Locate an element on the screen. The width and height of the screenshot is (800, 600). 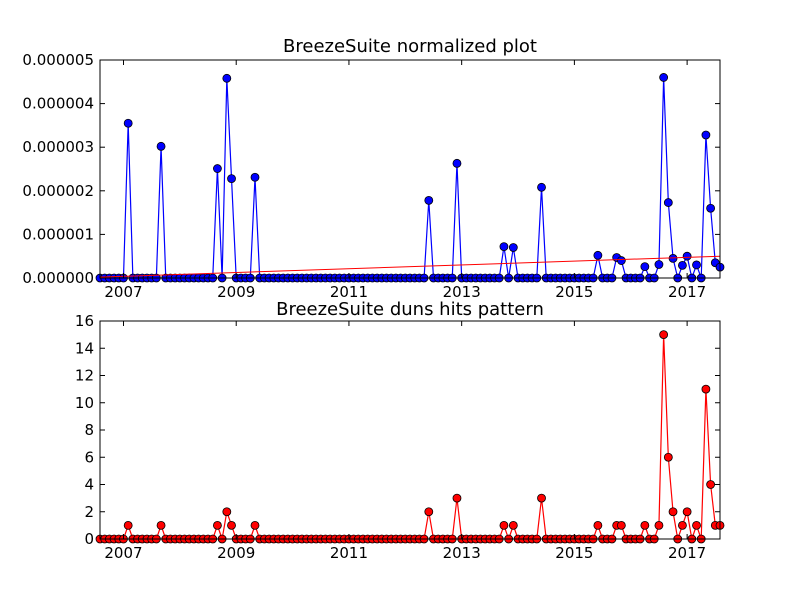
y-tick-label: 0.000003 is located at coordinates (58, 147).